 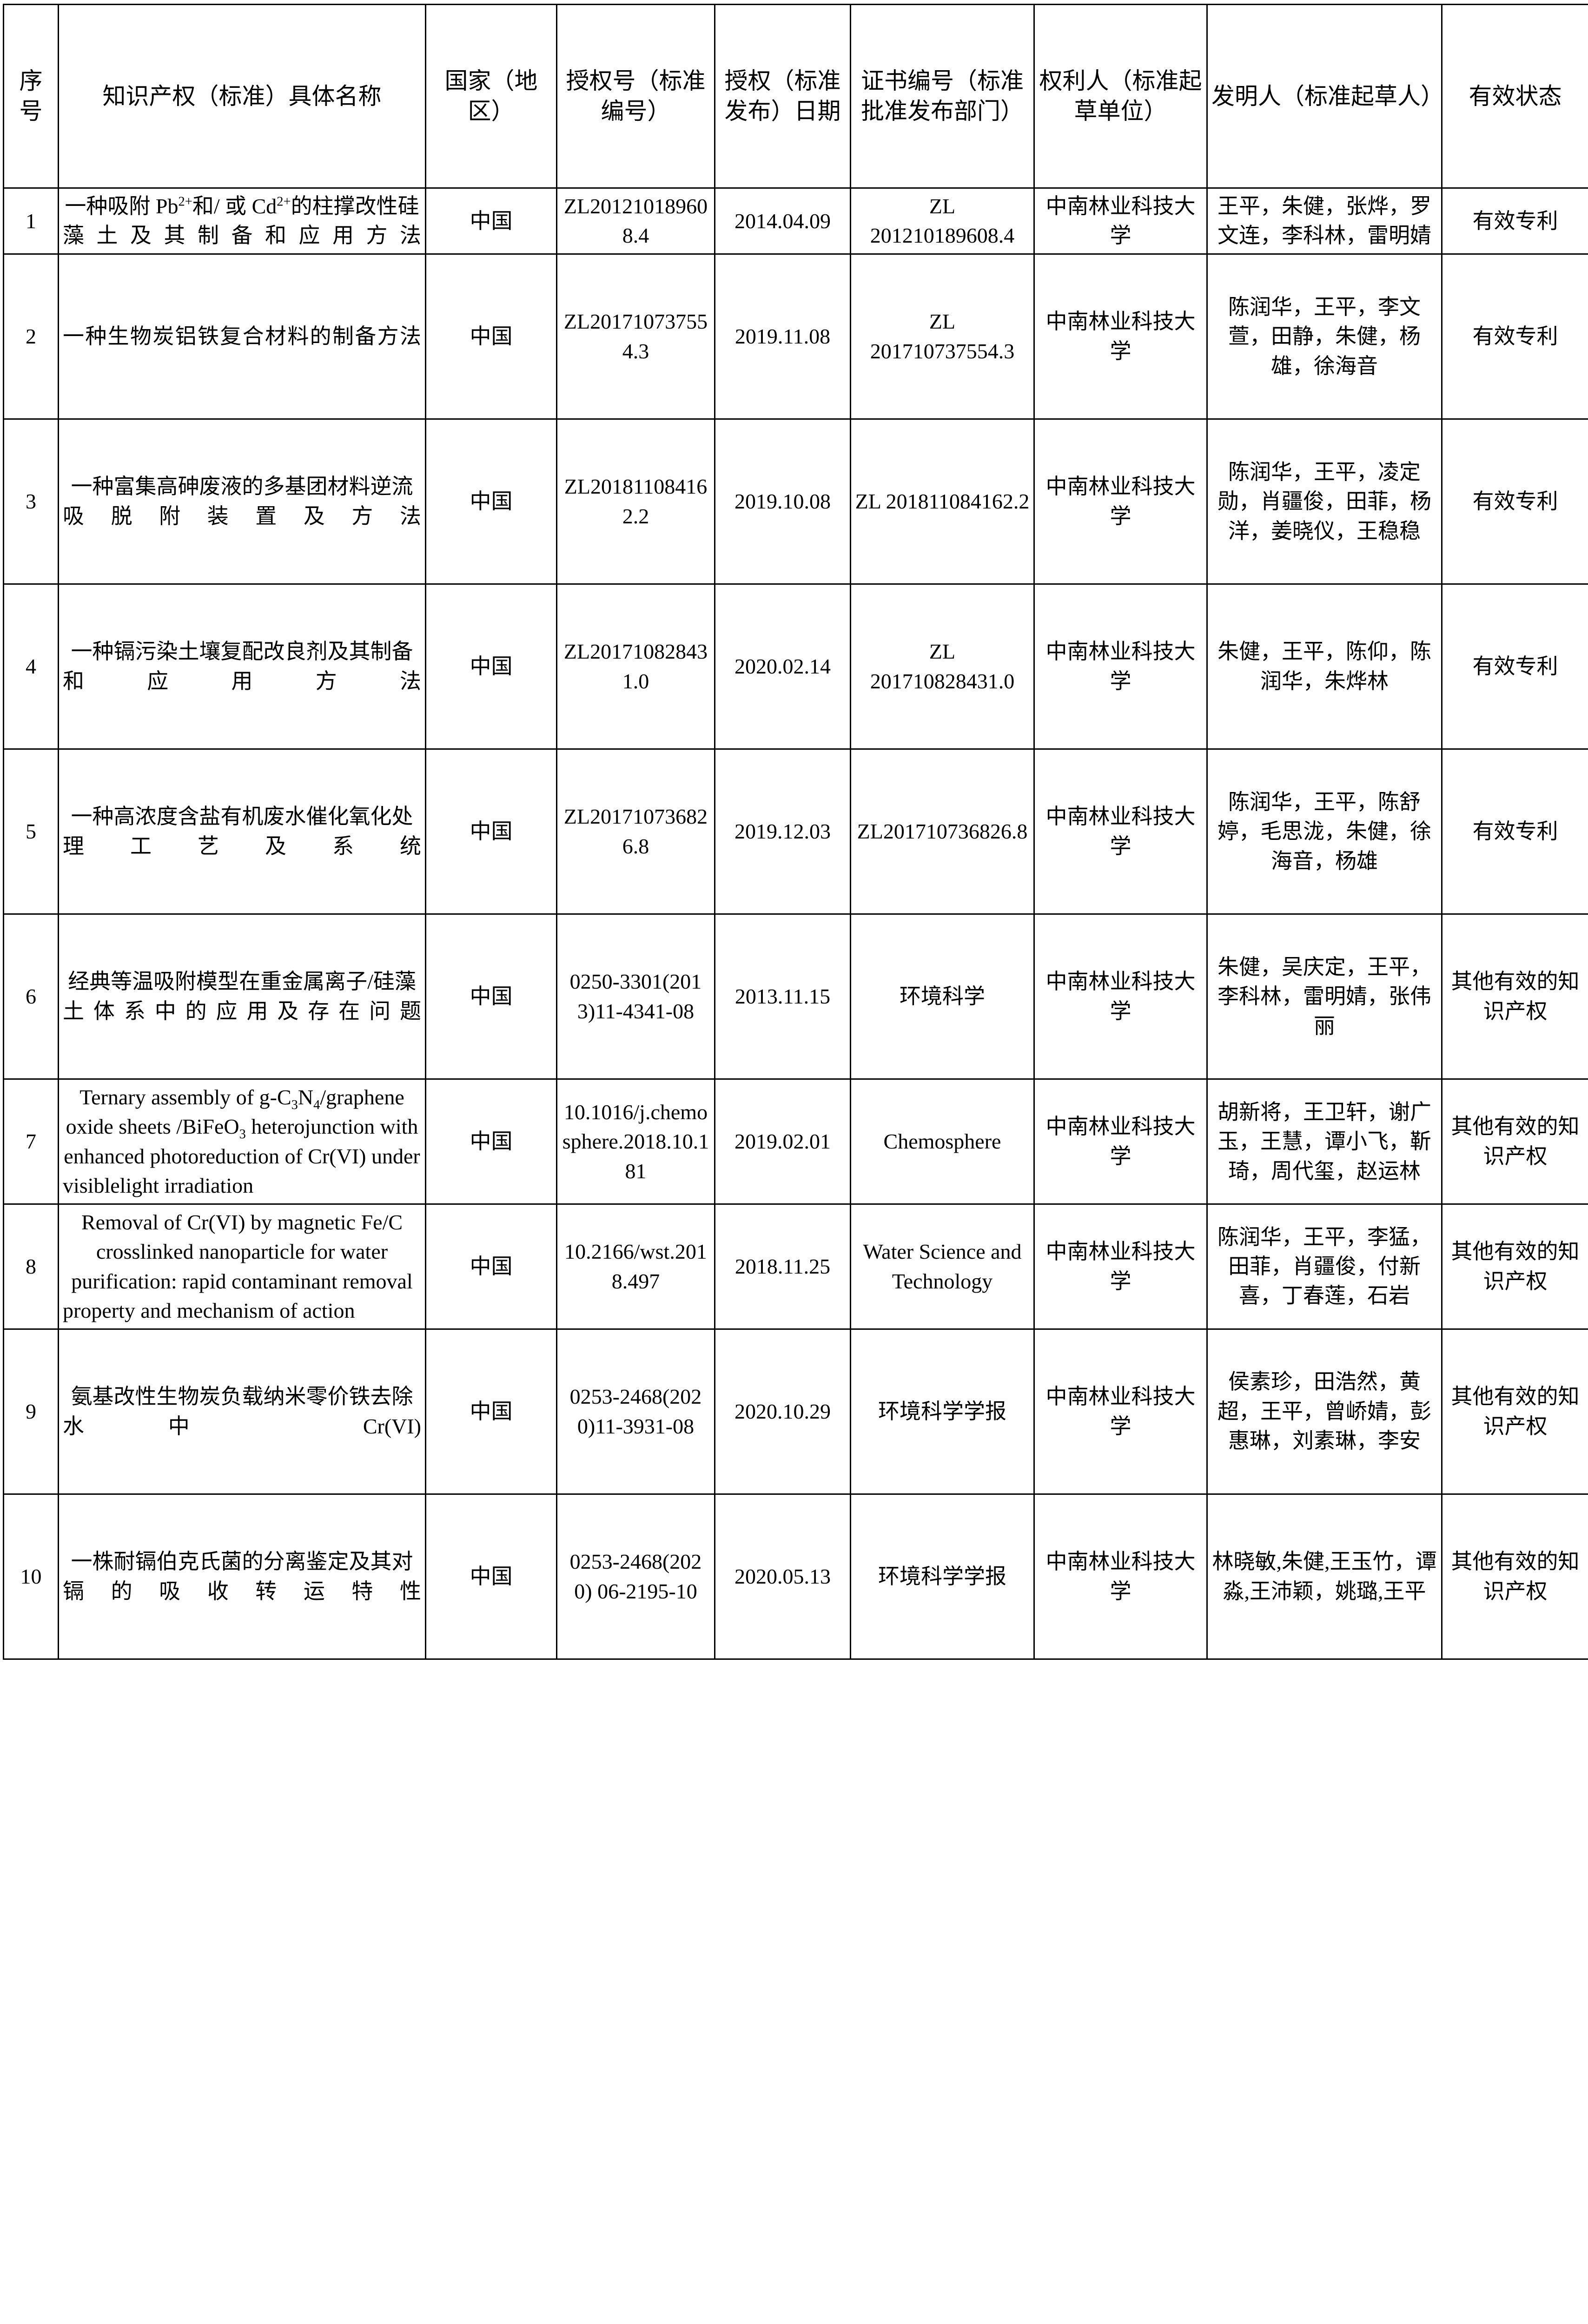 I want to click on cell-grant-number: 0253-2468(2020)11-3931-08, so click(x=635, y=1411).